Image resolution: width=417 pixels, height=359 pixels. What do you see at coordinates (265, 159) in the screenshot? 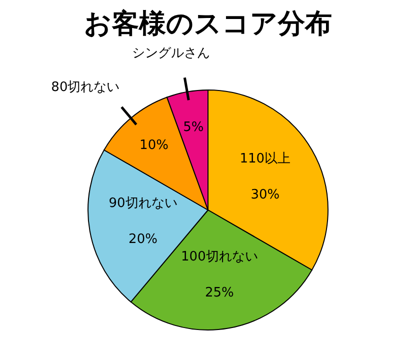
I see `slice-label: 110以上` at bounding box center [265, 159].